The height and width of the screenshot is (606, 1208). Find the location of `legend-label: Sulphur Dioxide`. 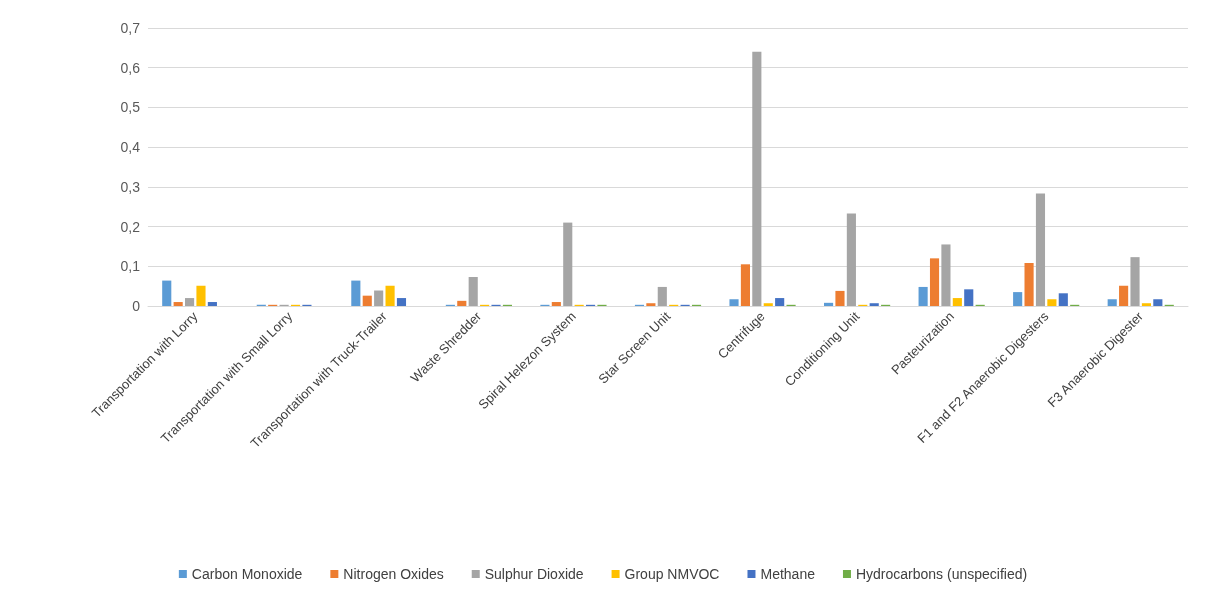

legend-label: Sulphur Dioxide is located at coordinates (534, 574).